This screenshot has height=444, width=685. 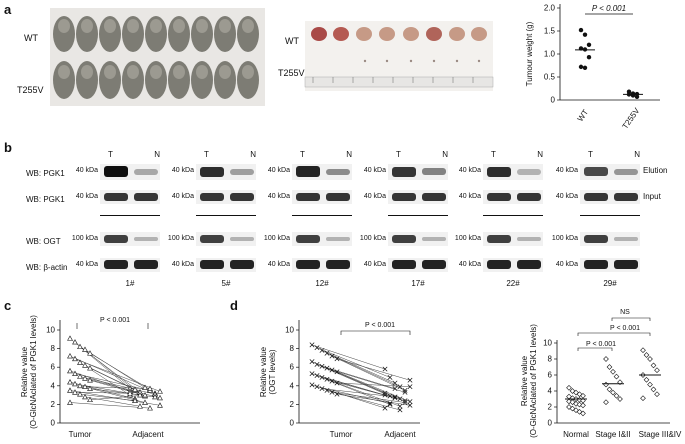 I want to click on tumor-photo, so click(x=399, y=56).